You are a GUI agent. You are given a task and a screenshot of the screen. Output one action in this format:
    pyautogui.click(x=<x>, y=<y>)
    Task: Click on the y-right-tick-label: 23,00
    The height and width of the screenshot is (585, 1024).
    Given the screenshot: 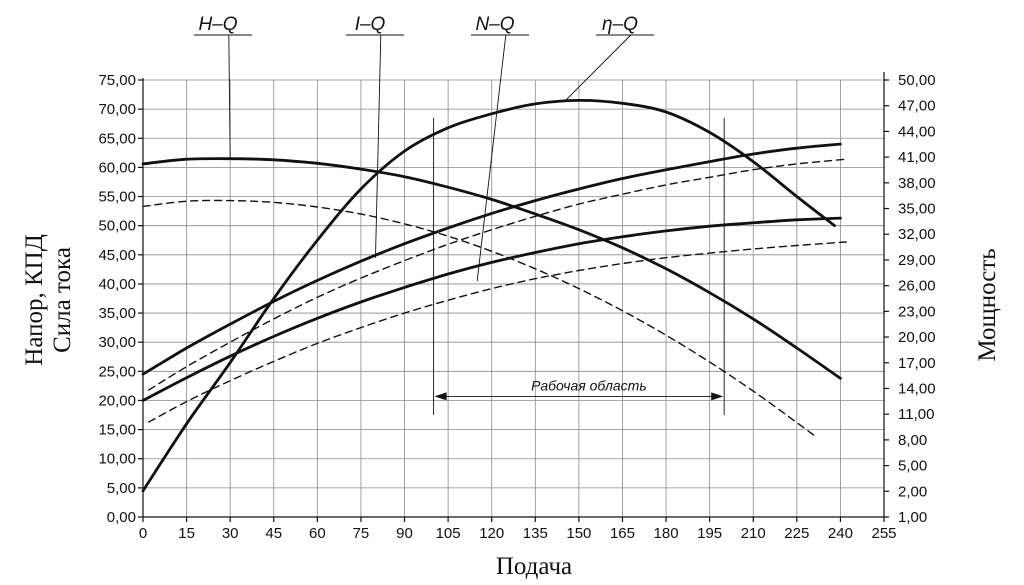 What is the action you would take?
    pyautogui.click(x=917, y=311)
    